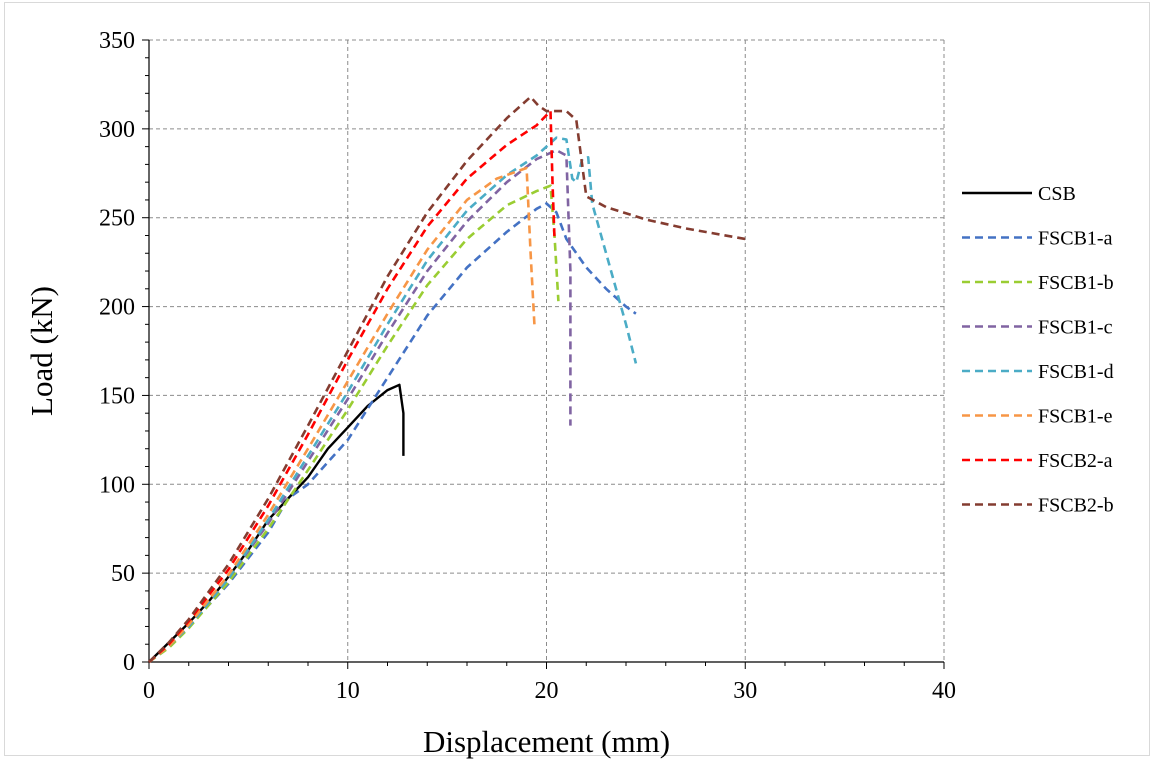 This screenshot has height=760, width=1156. What do you see at coordinates (1075, 239) in the screenshot?
I see `legend-label: FSCB1-a` at bounding box center [1075, 239].